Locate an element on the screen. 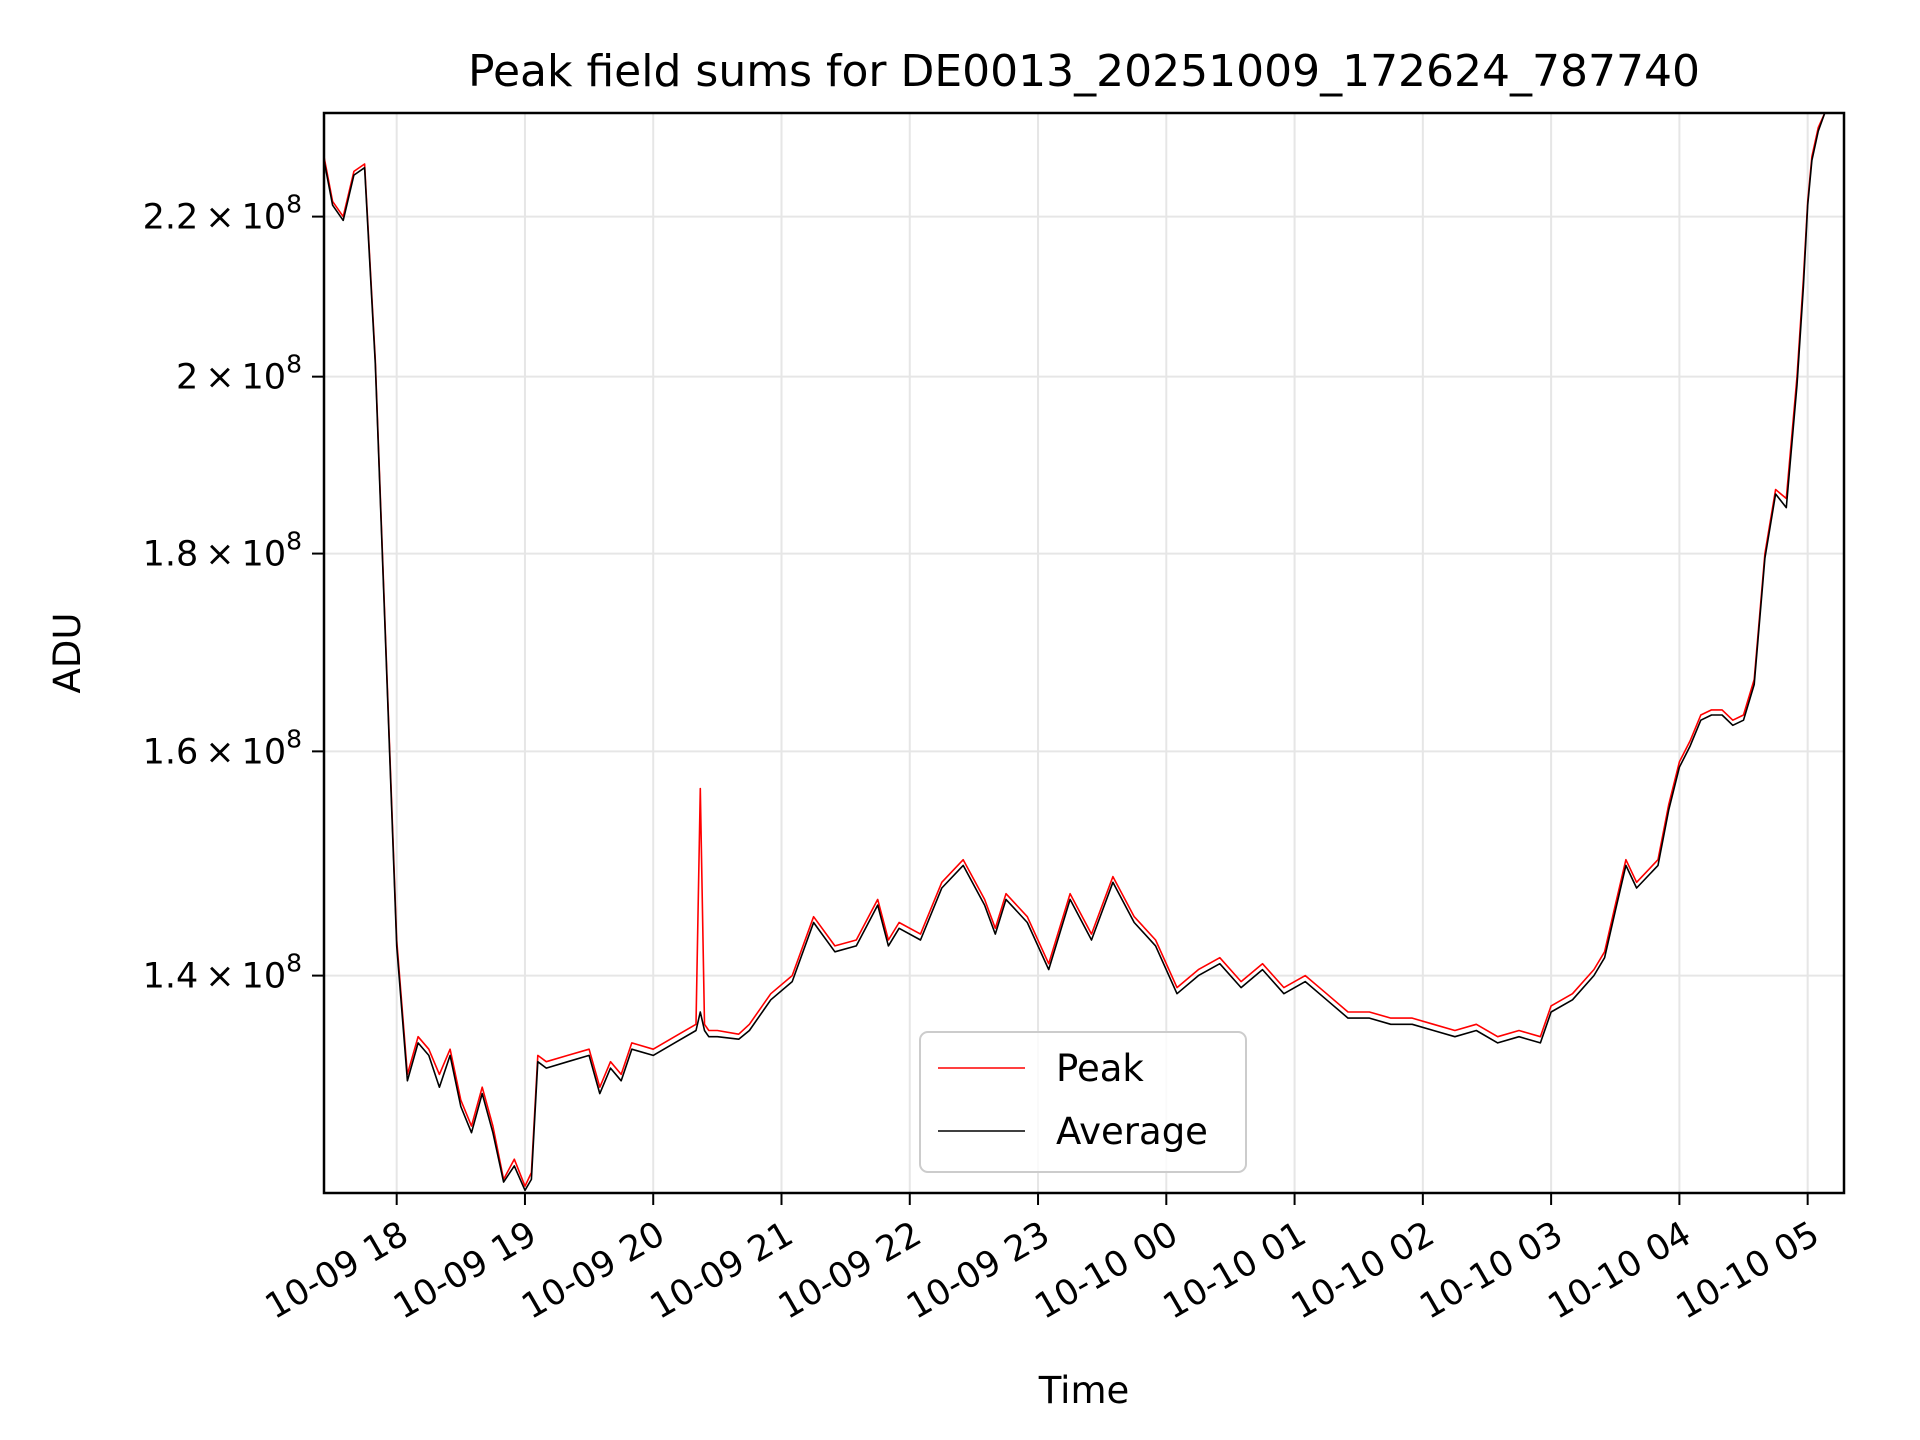 The width and height of the screenshot is (1920, 1440). legend-box is located at coordinates (1083, 1102).